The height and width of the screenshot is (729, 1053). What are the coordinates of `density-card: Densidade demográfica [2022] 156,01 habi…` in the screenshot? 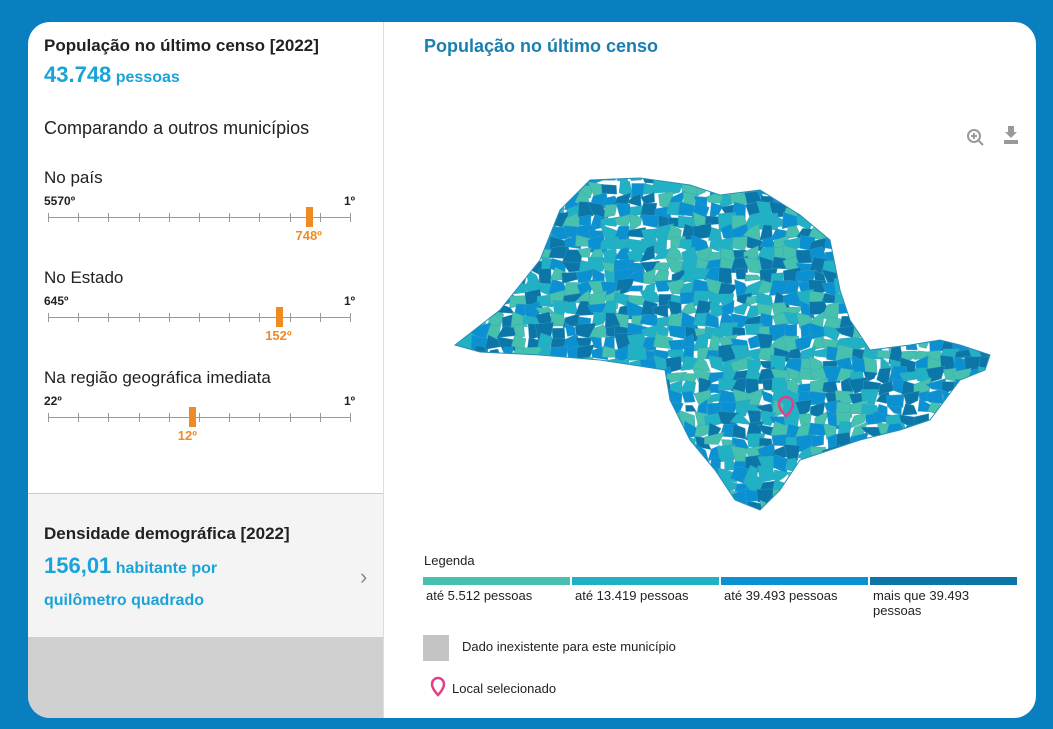 It's located at (205, 565).